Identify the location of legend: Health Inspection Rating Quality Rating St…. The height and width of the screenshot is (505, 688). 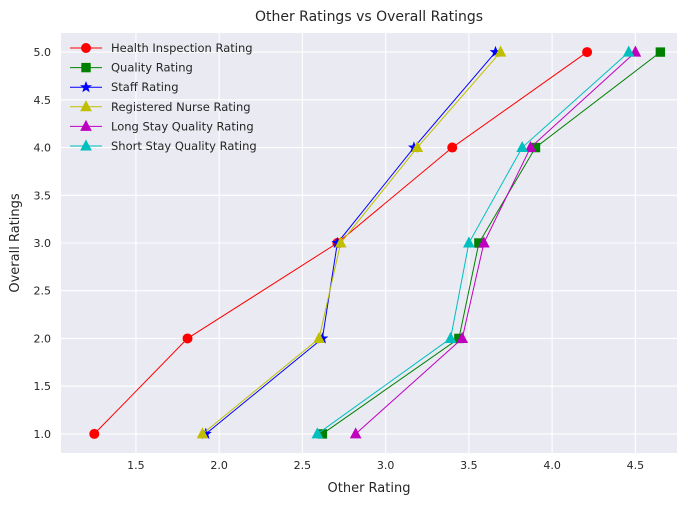
(163, 97).